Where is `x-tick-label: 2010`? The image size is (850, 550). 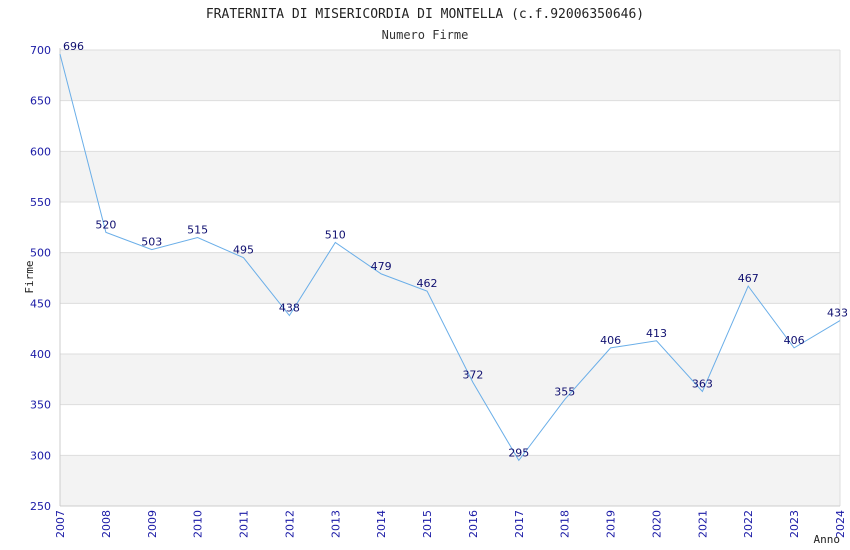
x-tick-label: 2010 is located at coordinates (198, 524).